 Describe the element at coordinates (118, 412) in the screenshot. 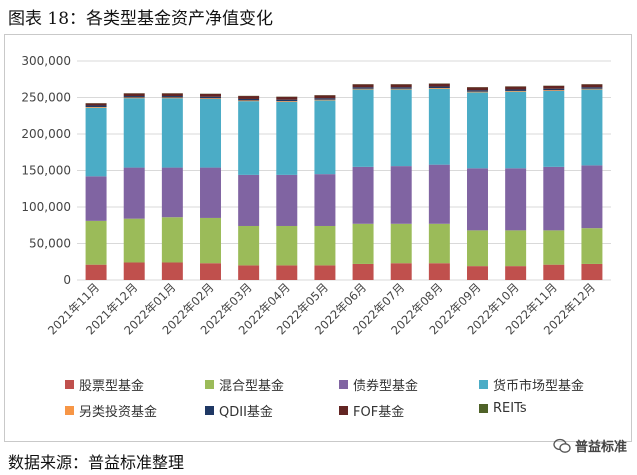

I see `legend-label: 另类投资基金` at that location.